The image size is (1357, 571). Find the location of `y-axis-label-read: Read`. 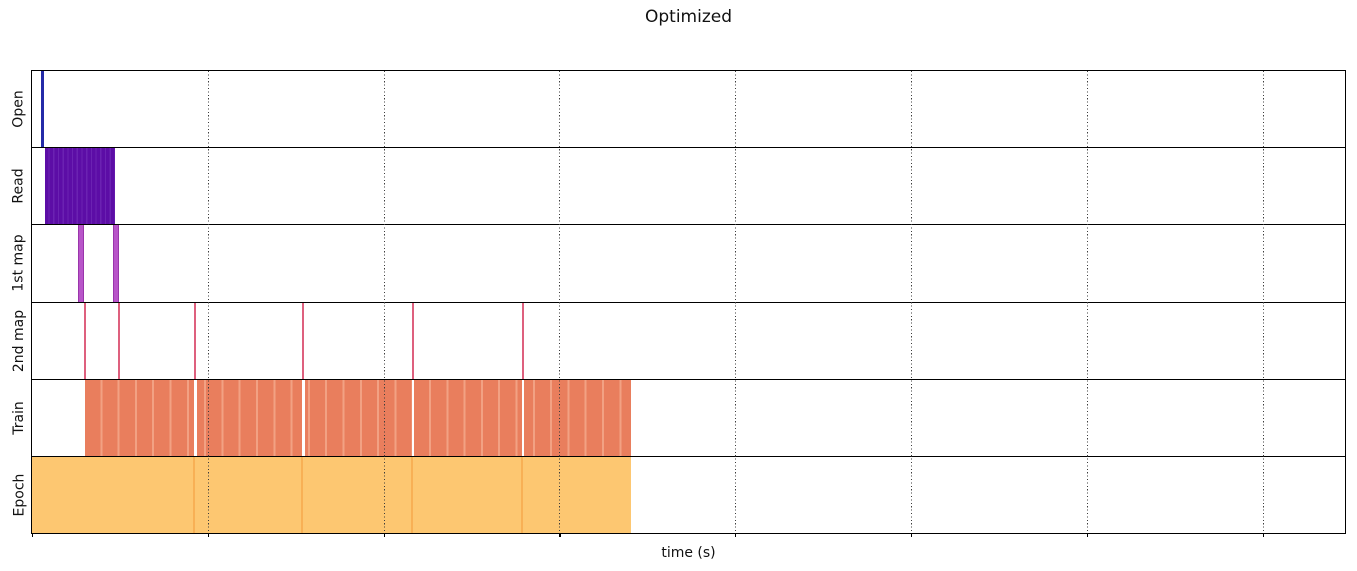

y-axis-label-read: Read is located at coordinates (19, 186).